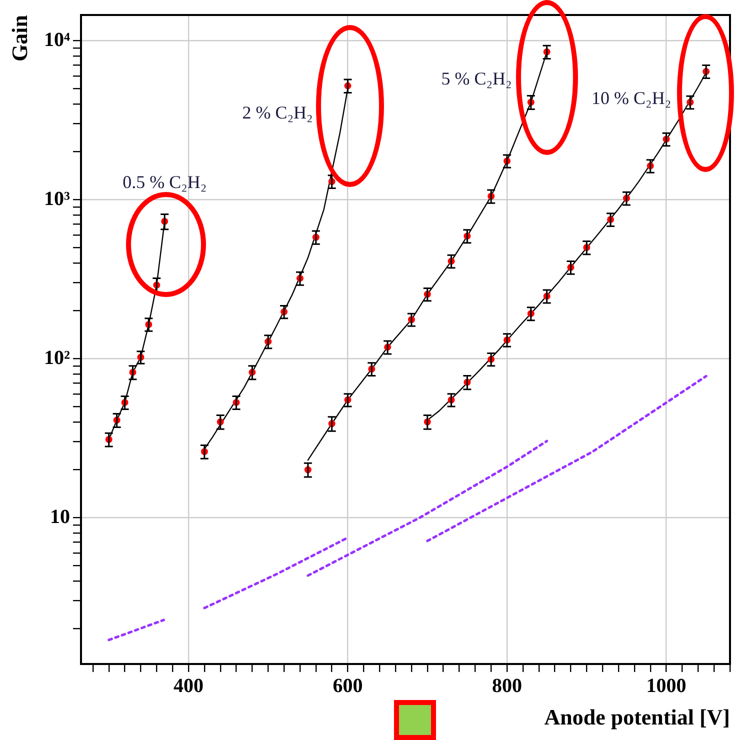 The height and width of the screenshot is (740, 735). I want to click on x-tick-label: 800, so click(507, 686).